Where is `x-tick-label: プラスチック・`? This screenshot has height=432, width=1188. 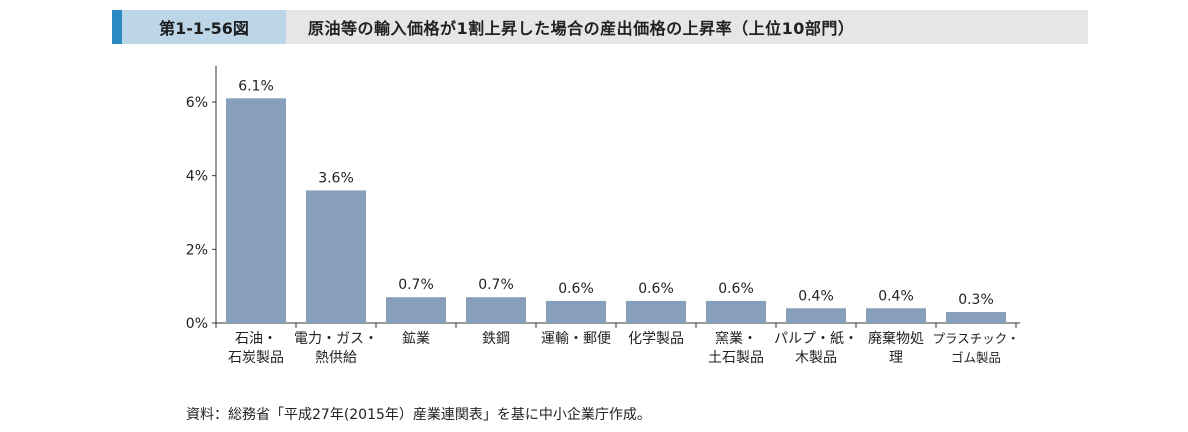 x-tick-label: プラスチック・ is located at coordinates (975, 338).